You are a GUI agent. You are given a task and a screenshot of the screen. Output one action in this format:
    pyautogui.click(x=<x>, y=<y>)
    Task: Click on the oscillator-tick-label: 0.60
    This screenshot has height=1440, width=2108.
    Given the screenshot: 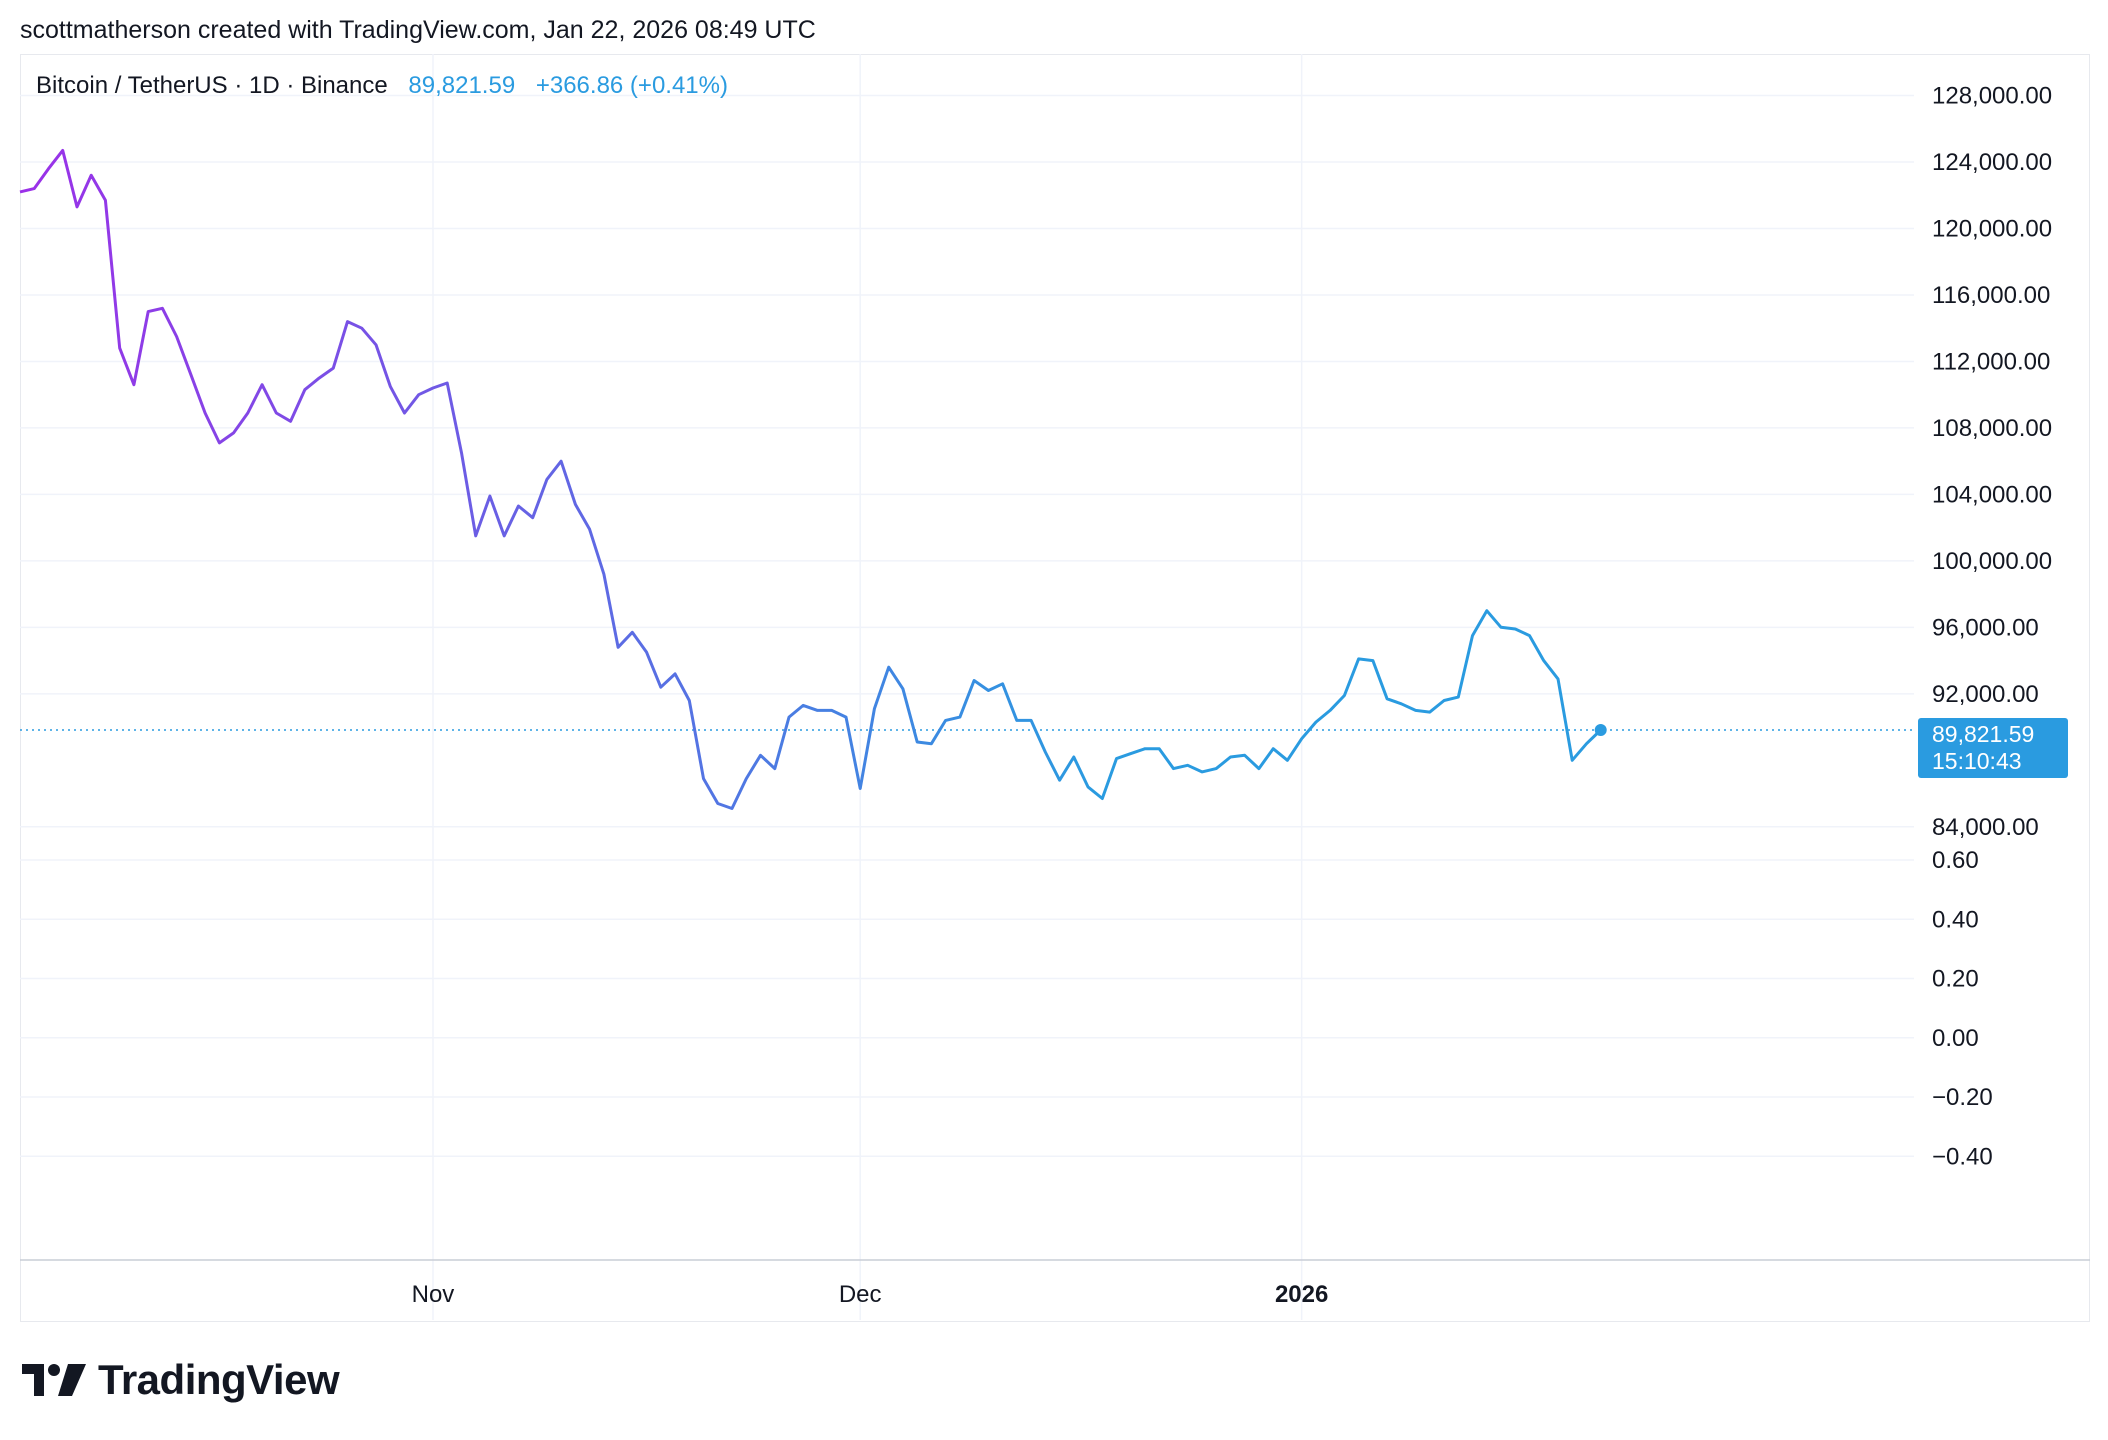 What is the action you would take?
    pyautogui.click(x=1955, y=860)
    